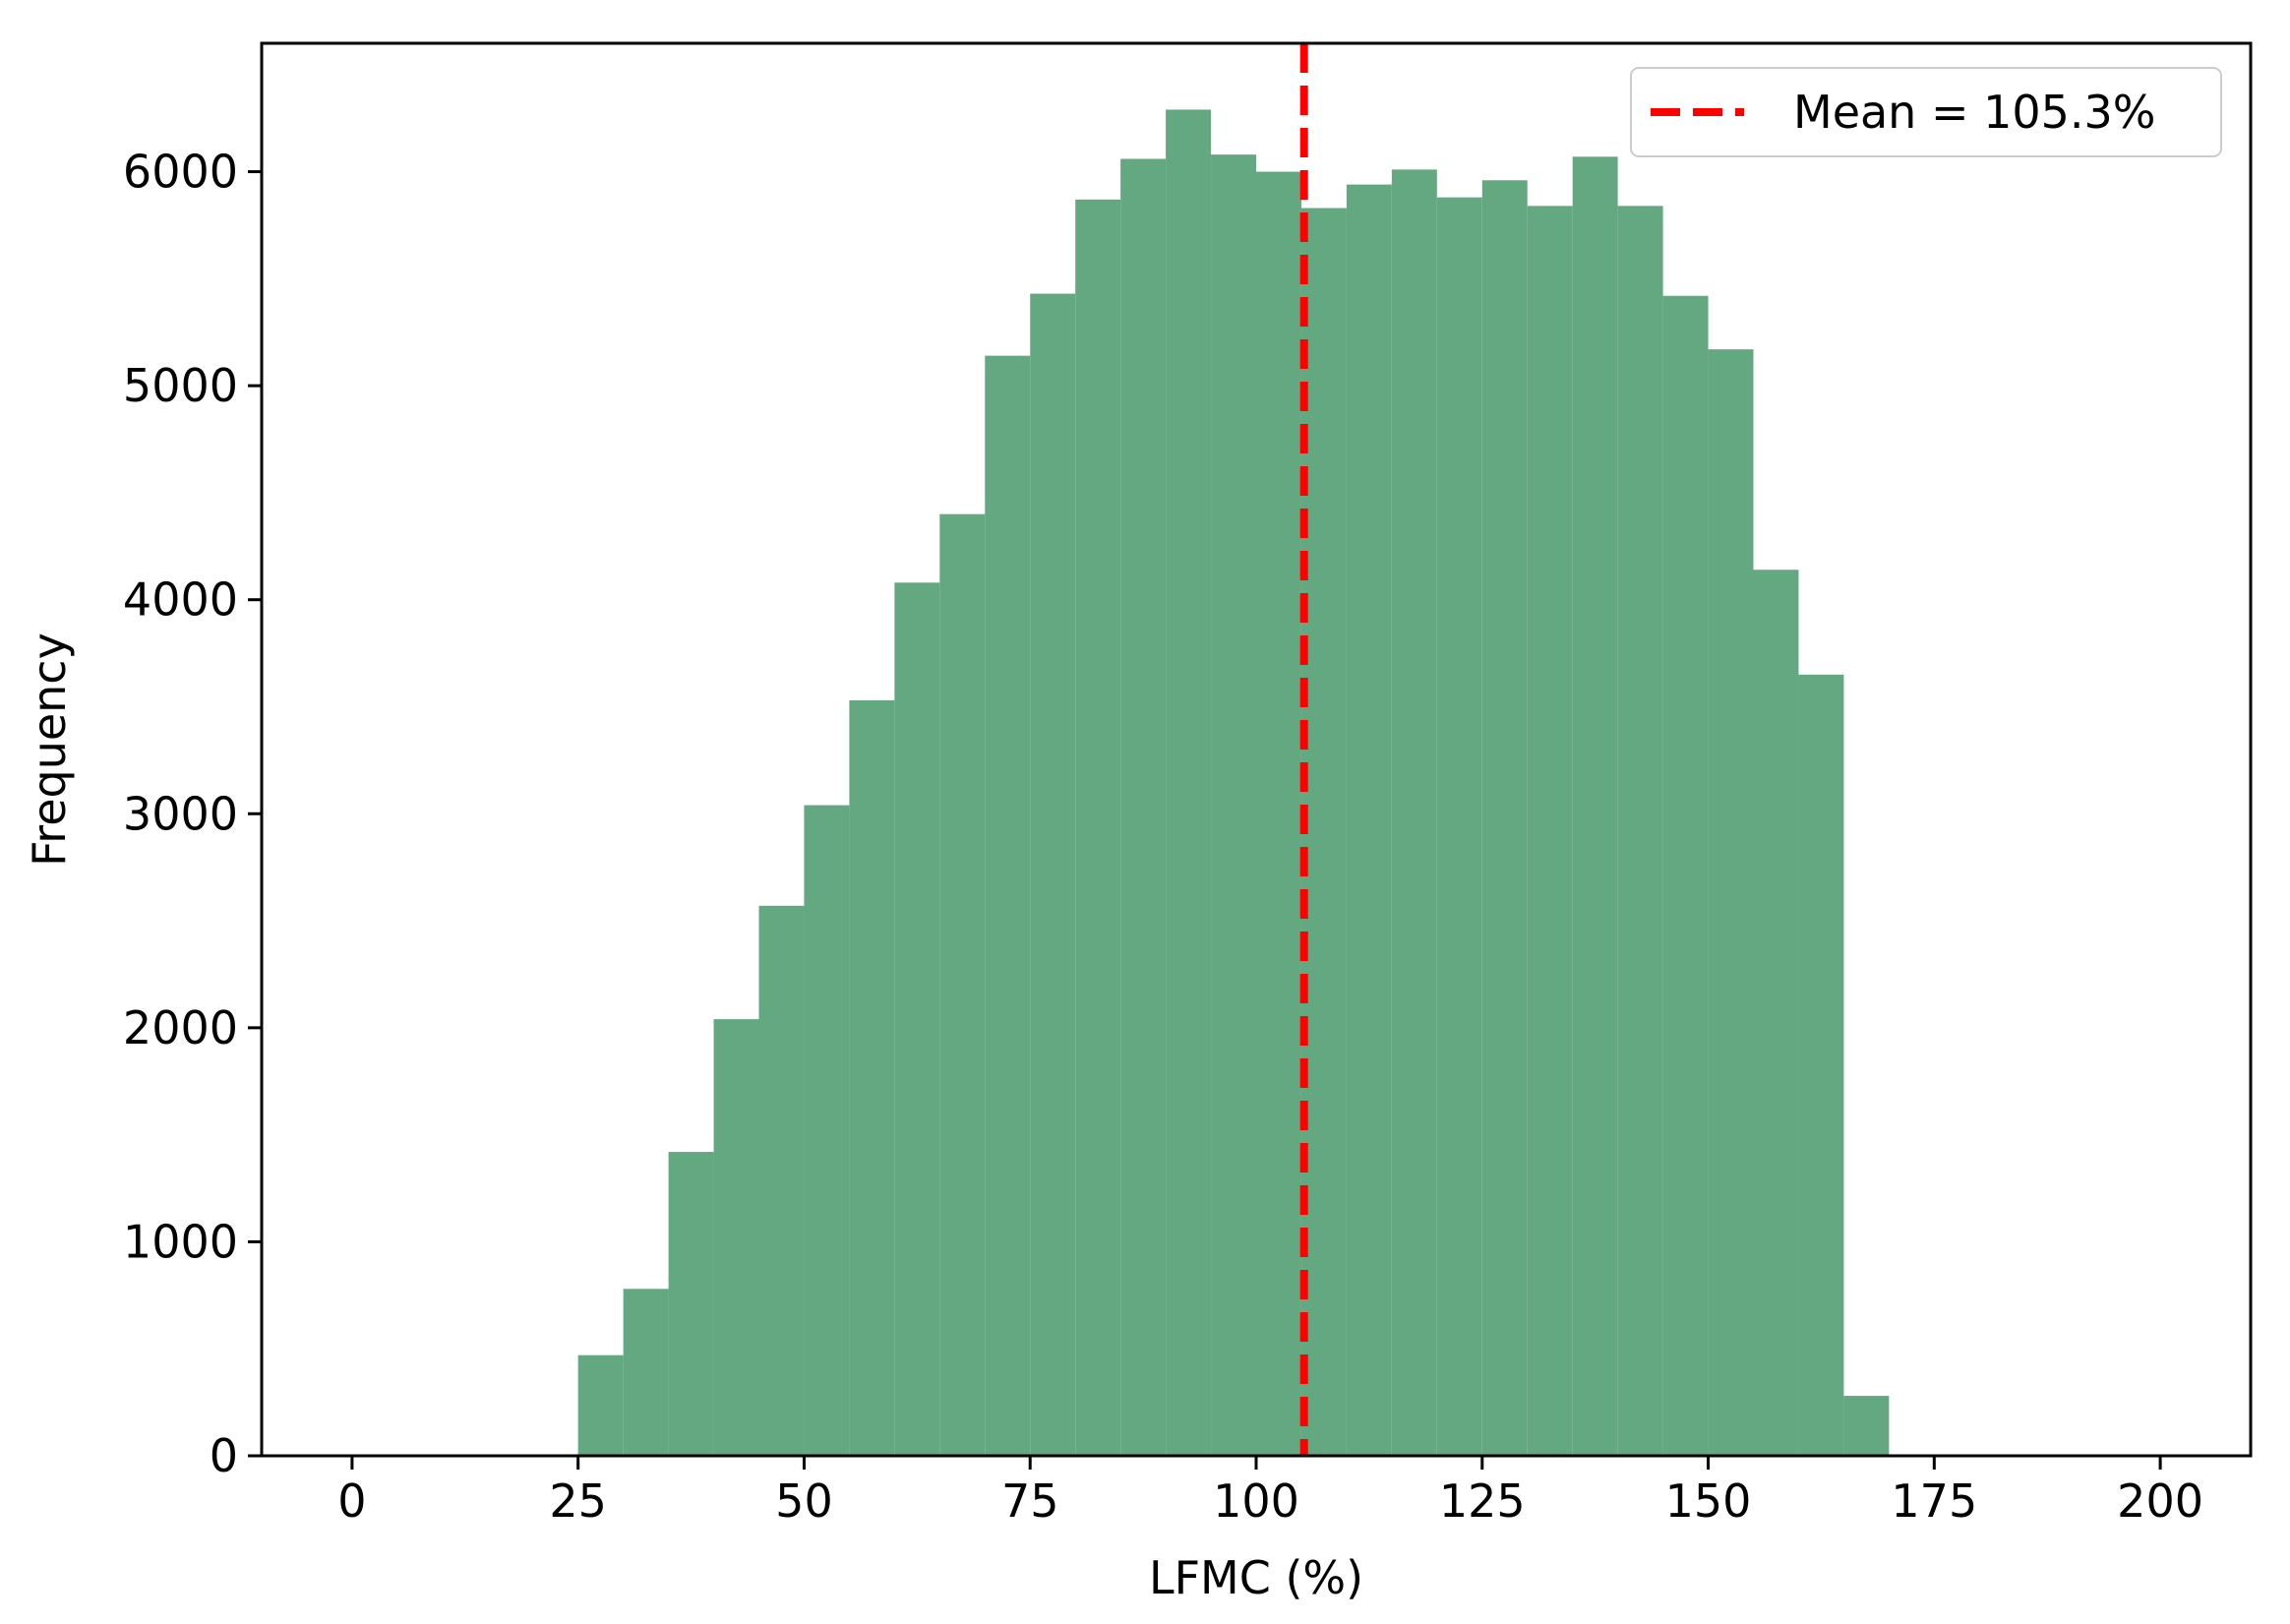 This screenshot has height=1624, width=2290. I want to click on y-tick-label: 4000, so click(180, 600).